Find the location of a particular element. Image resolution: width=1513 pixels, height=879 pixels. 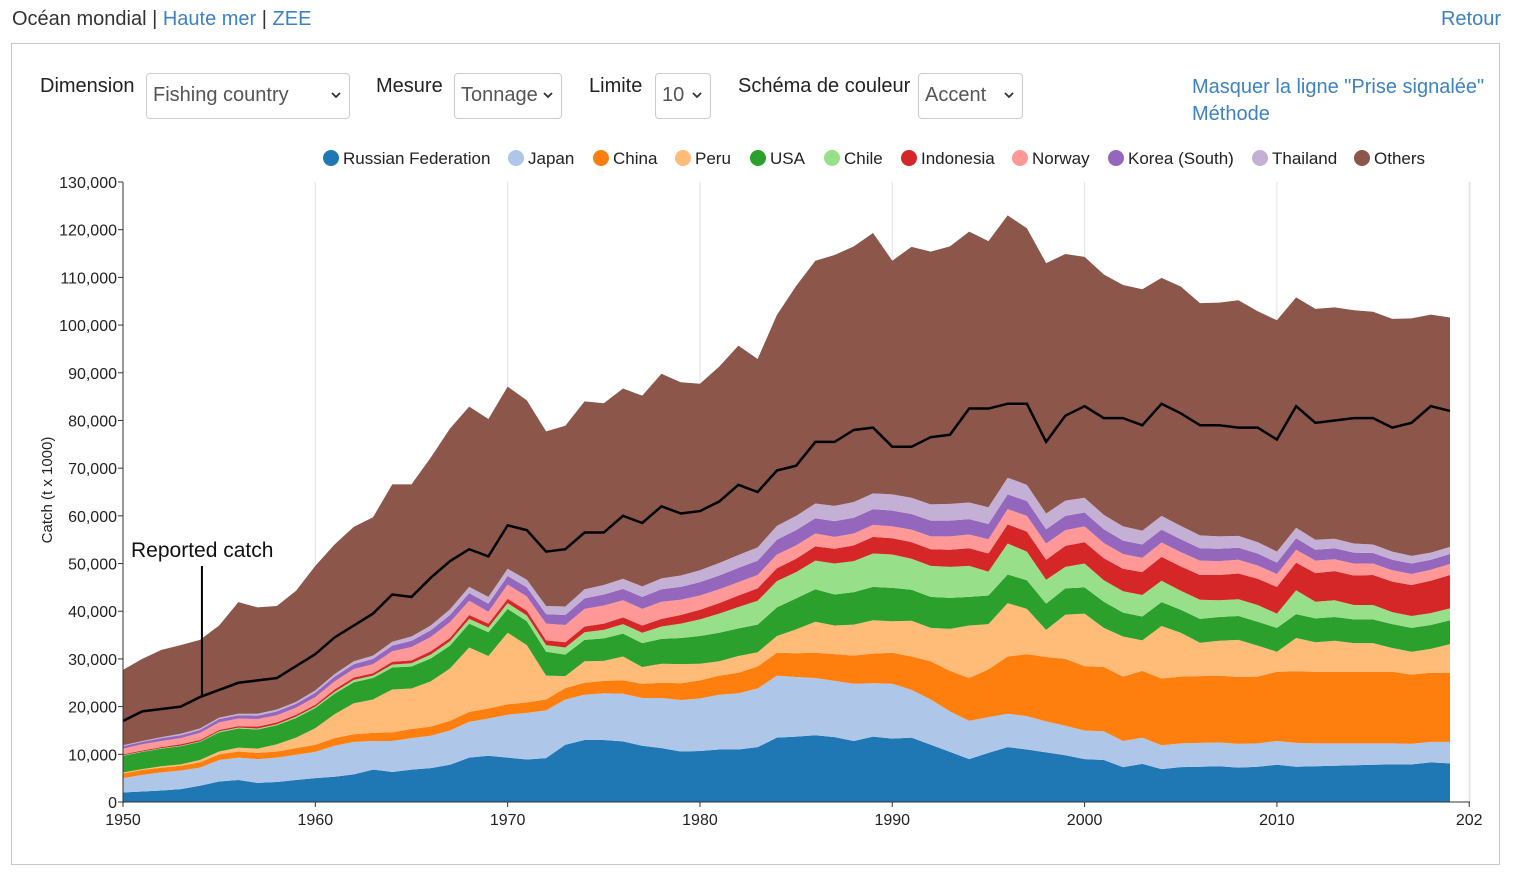

legend-label: Norway is located at coordinates (1061, 158).